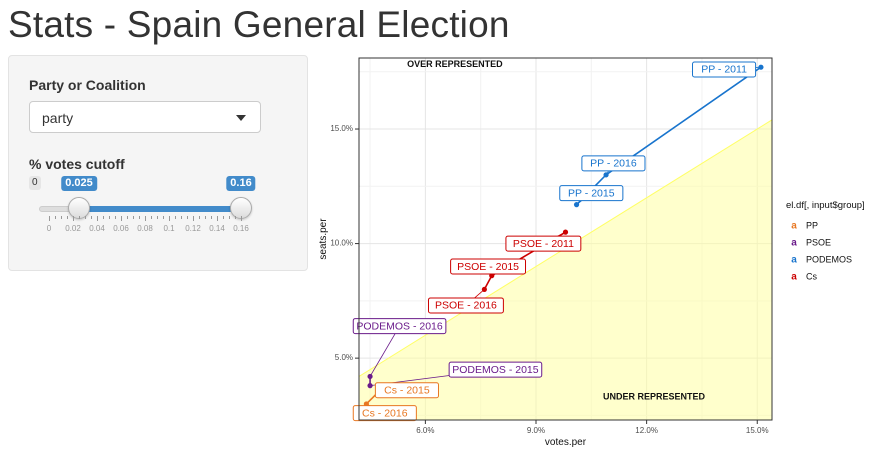 The height and width of the screenshot is (468, 884). I want to click on x-tick-label: 9.0%, so click(536, 430).